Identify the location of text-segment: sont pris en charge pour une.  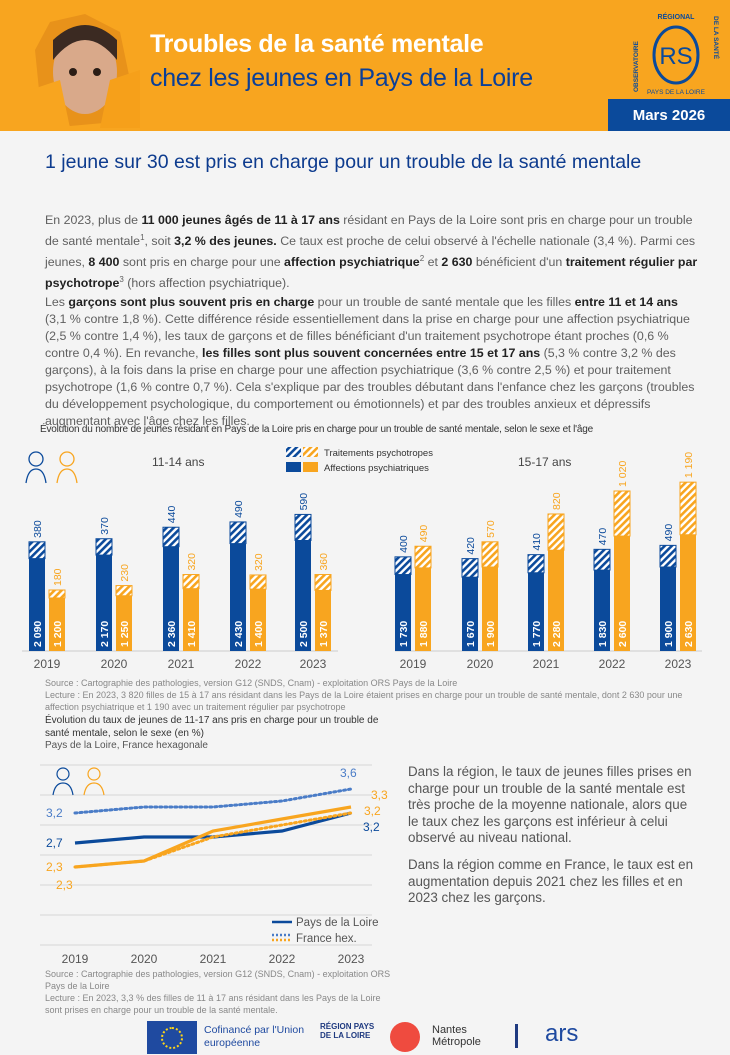
(202, 262).